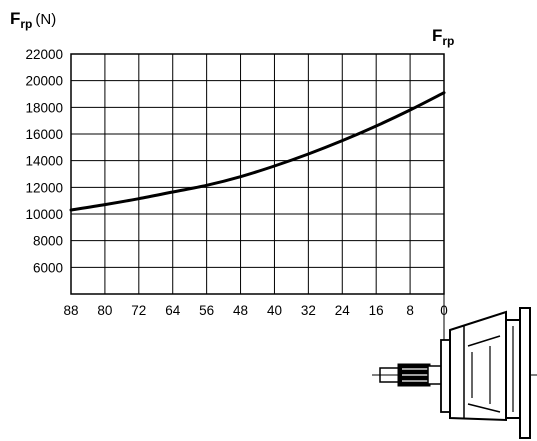  Describe the element at coordinates (44, 107) in the screenshot. I see `y-tick-label-18000: 18000` at that location.